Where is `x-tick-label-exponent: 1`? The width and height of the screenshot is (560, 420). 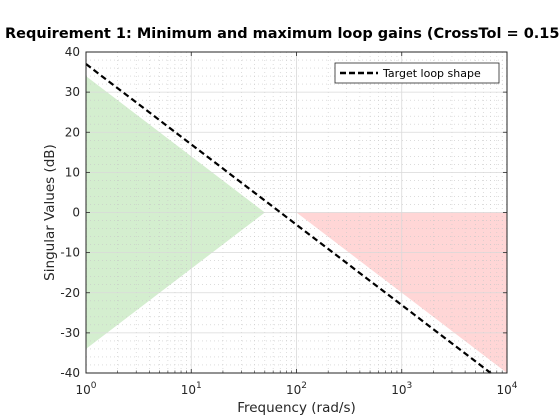 x-tick-label-exponent: 1 is located at coordinates (199, 386).